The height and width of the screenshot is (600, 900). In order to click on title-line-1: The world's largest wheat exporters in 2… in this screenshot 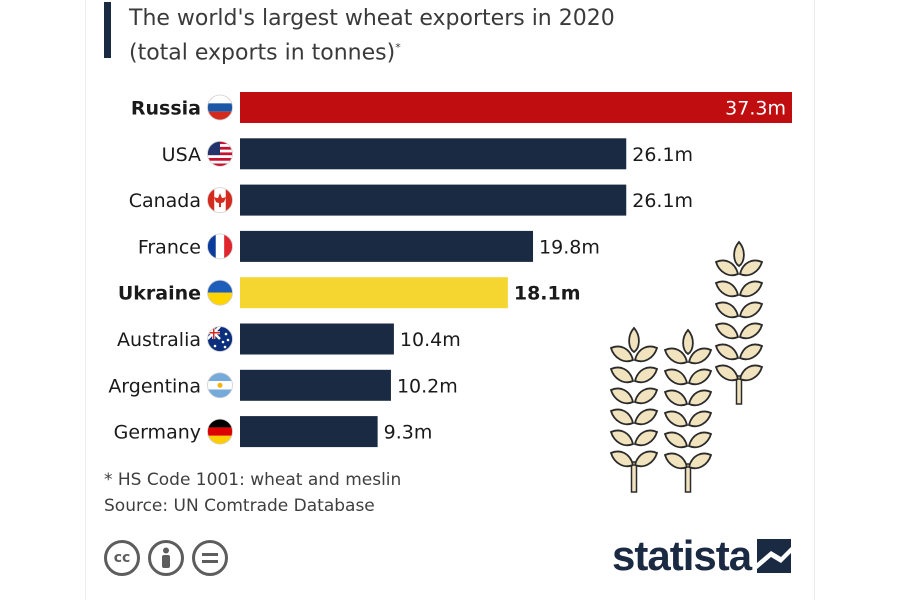, I will do `click(372, 18)`.